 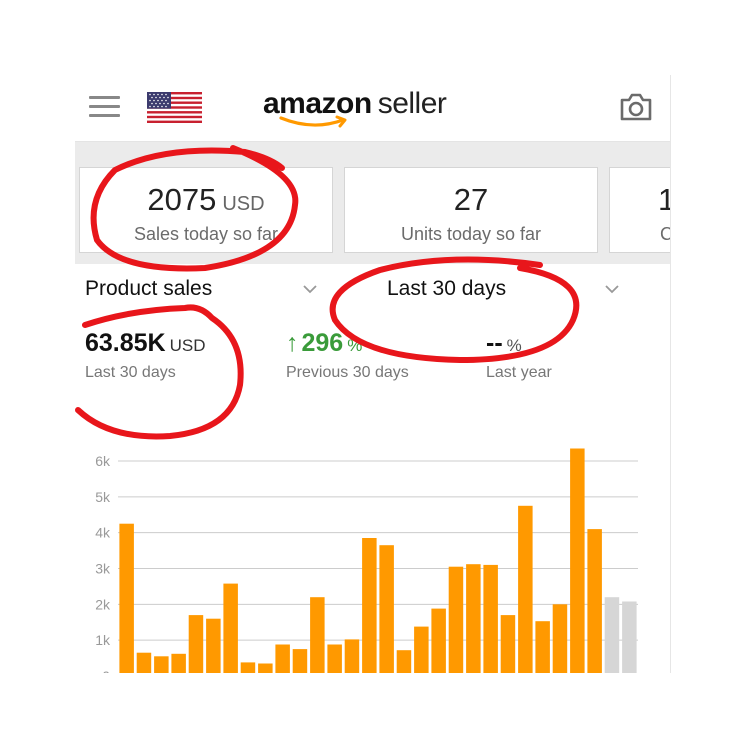 I want to click on y-tick-label: 0, so click(x=106, y=670).